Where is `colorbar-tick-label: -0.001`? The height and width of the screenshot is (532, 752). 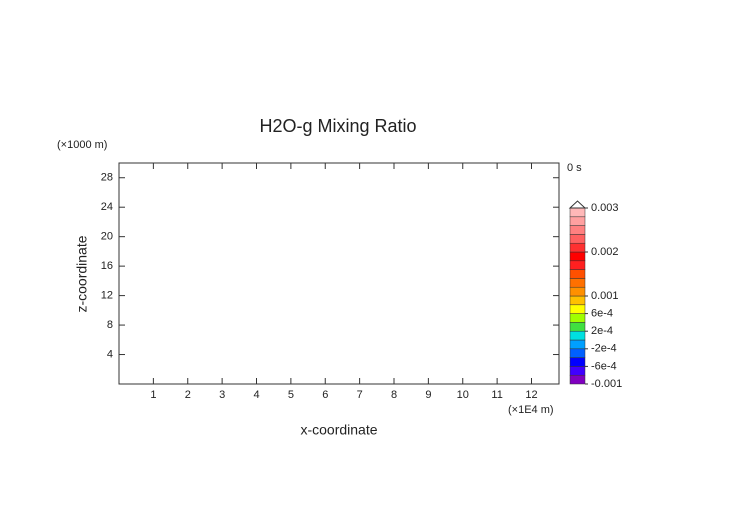 colorbar-tick-label: -0.001 is located at coordinates (606, 384).